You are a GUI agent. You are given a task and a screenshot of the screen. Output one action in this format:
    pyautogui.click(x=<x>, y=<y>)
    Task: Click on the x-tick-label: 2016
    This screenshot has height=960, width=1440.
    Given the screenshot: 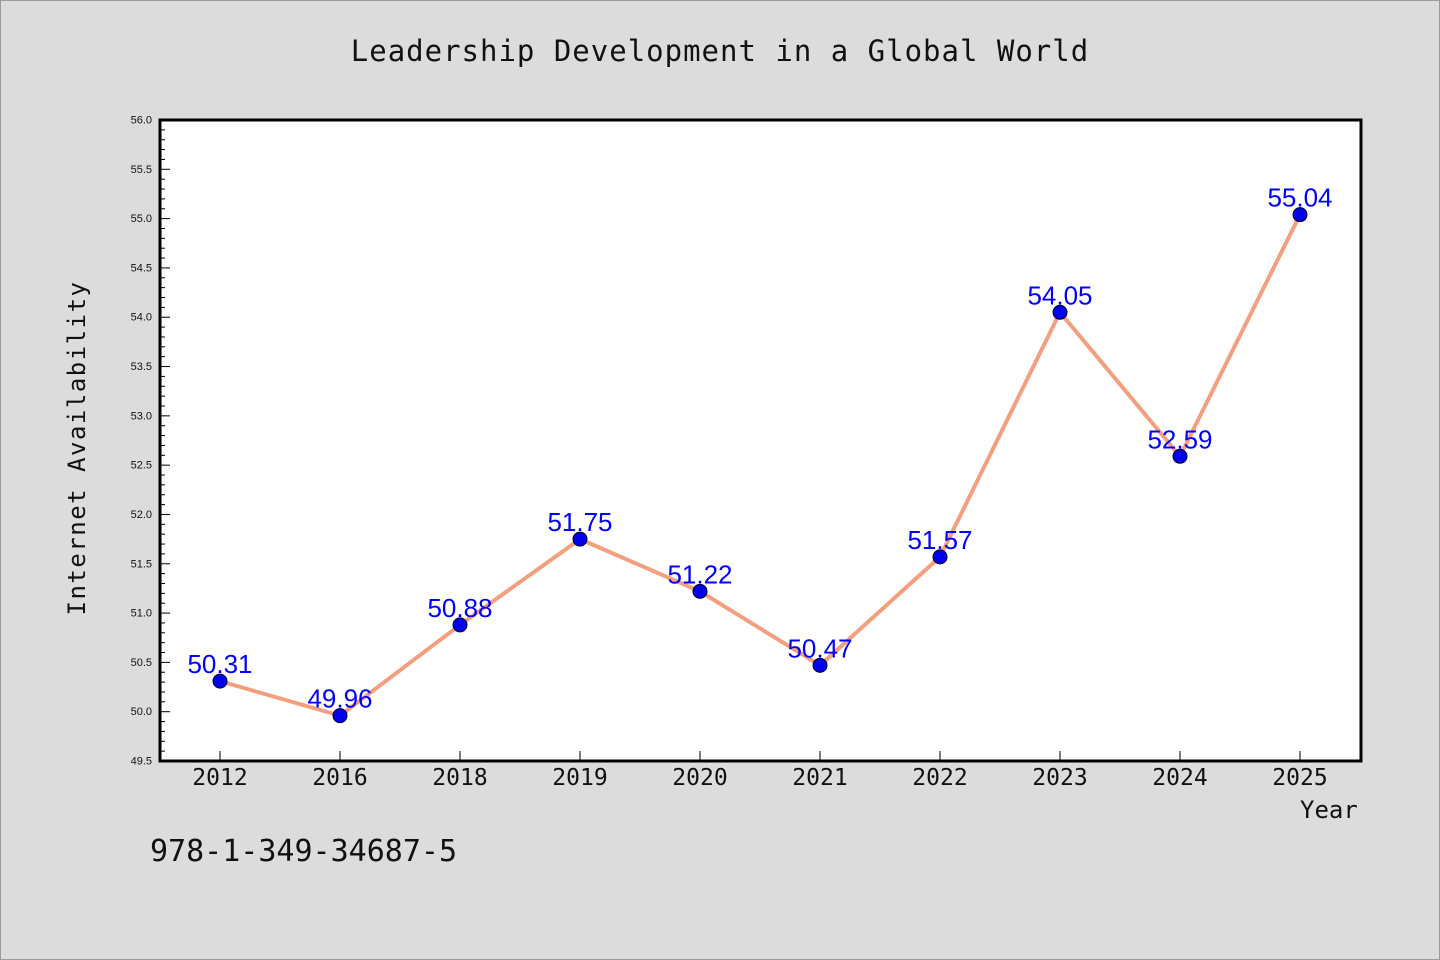 What is the action you would take?
    pyautogui.click(x=339, y=778)
    